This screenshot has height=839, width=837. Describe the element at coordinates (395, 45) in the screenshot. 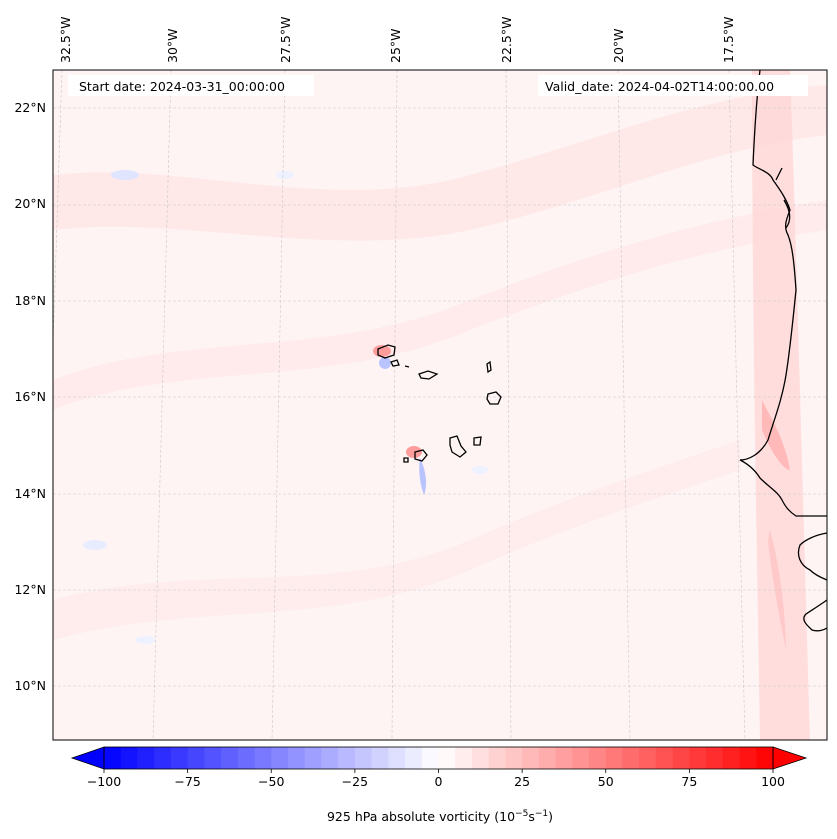

I see `lon-label: 25°W` at that location.